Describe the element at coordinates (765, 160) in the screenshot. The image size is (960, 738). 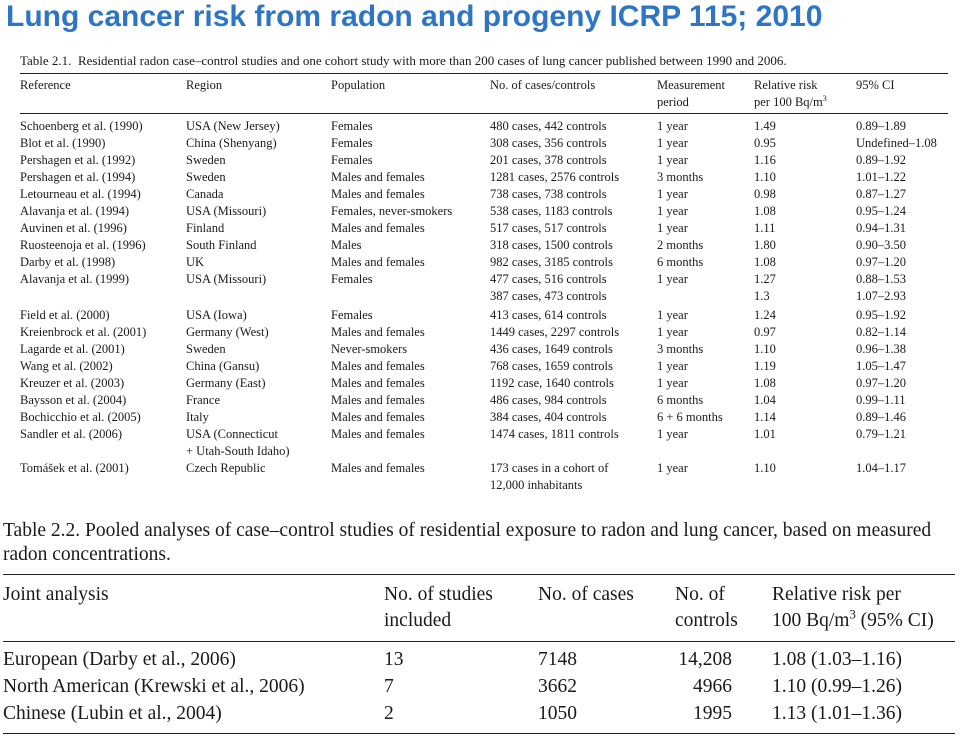
I see `cell-relative-risk: 1.16` at that location.